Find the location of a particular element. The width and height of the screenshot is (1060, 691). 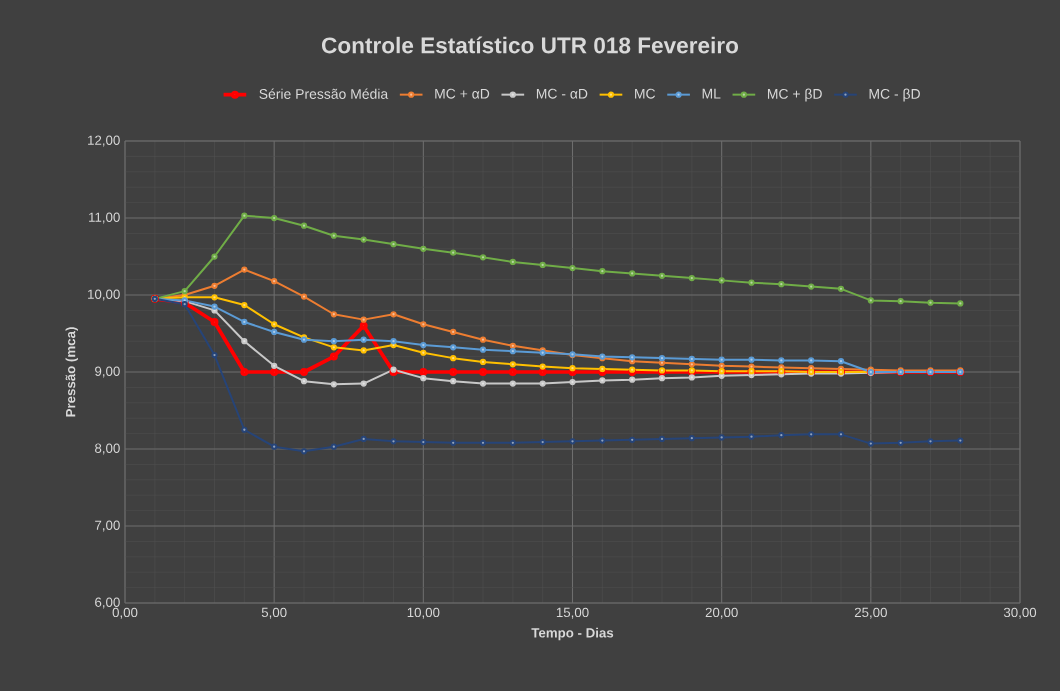

y-axis-title: Pressão (mca) is located at coordinates (71, 372).